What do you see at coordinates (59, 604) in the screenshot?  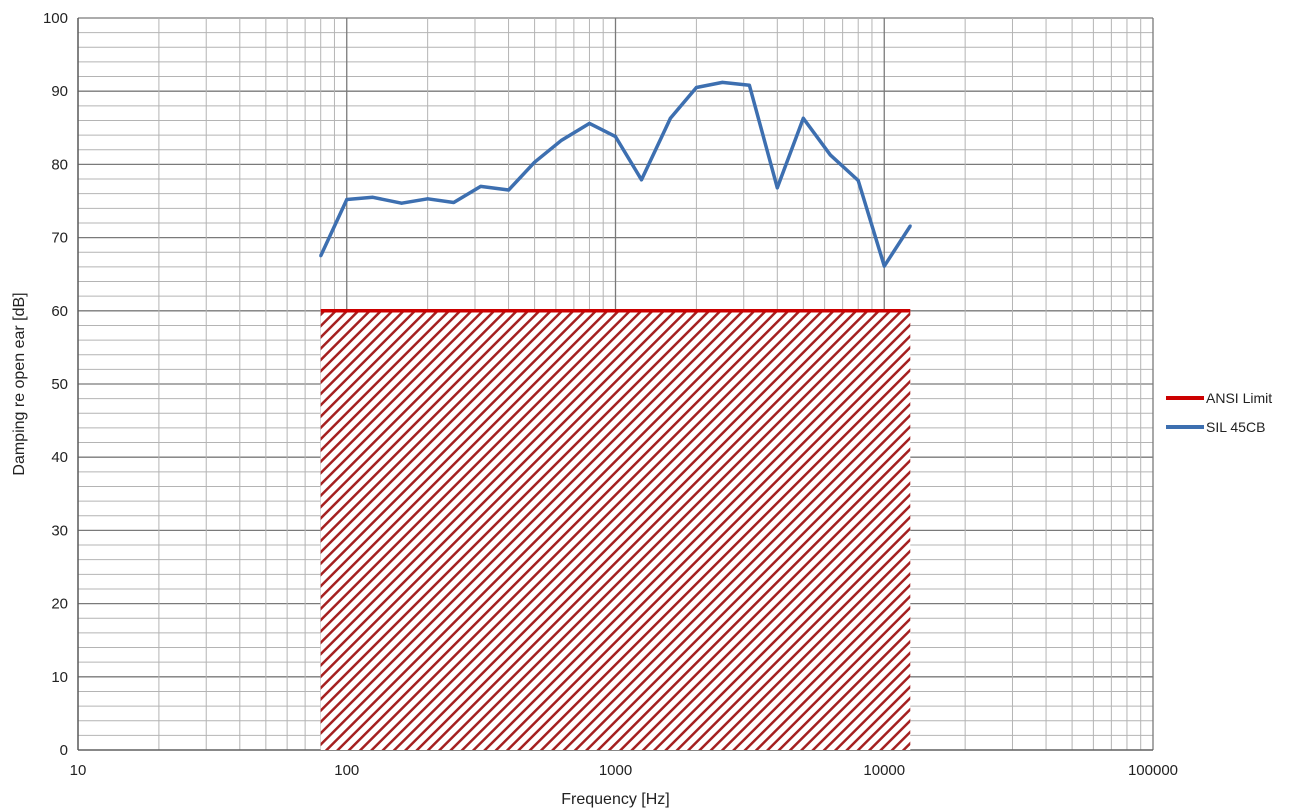 I see `y-tick-label: 20` at bounding box center [59, 604].